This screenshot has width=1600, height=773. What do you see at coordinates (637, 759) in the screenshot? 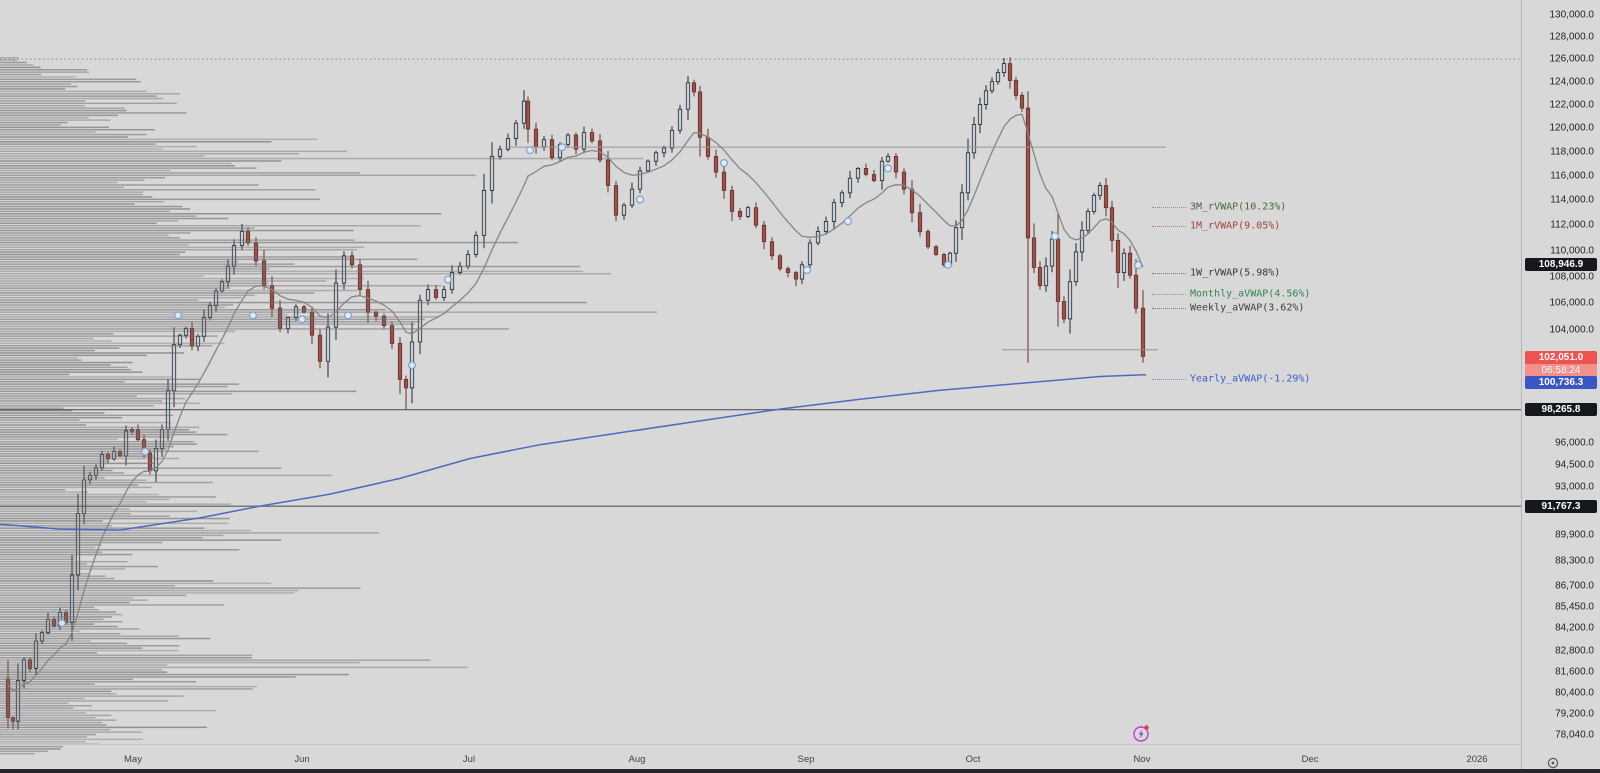
I see `time-label-aug: Aug` at bounding box center [637, 759].